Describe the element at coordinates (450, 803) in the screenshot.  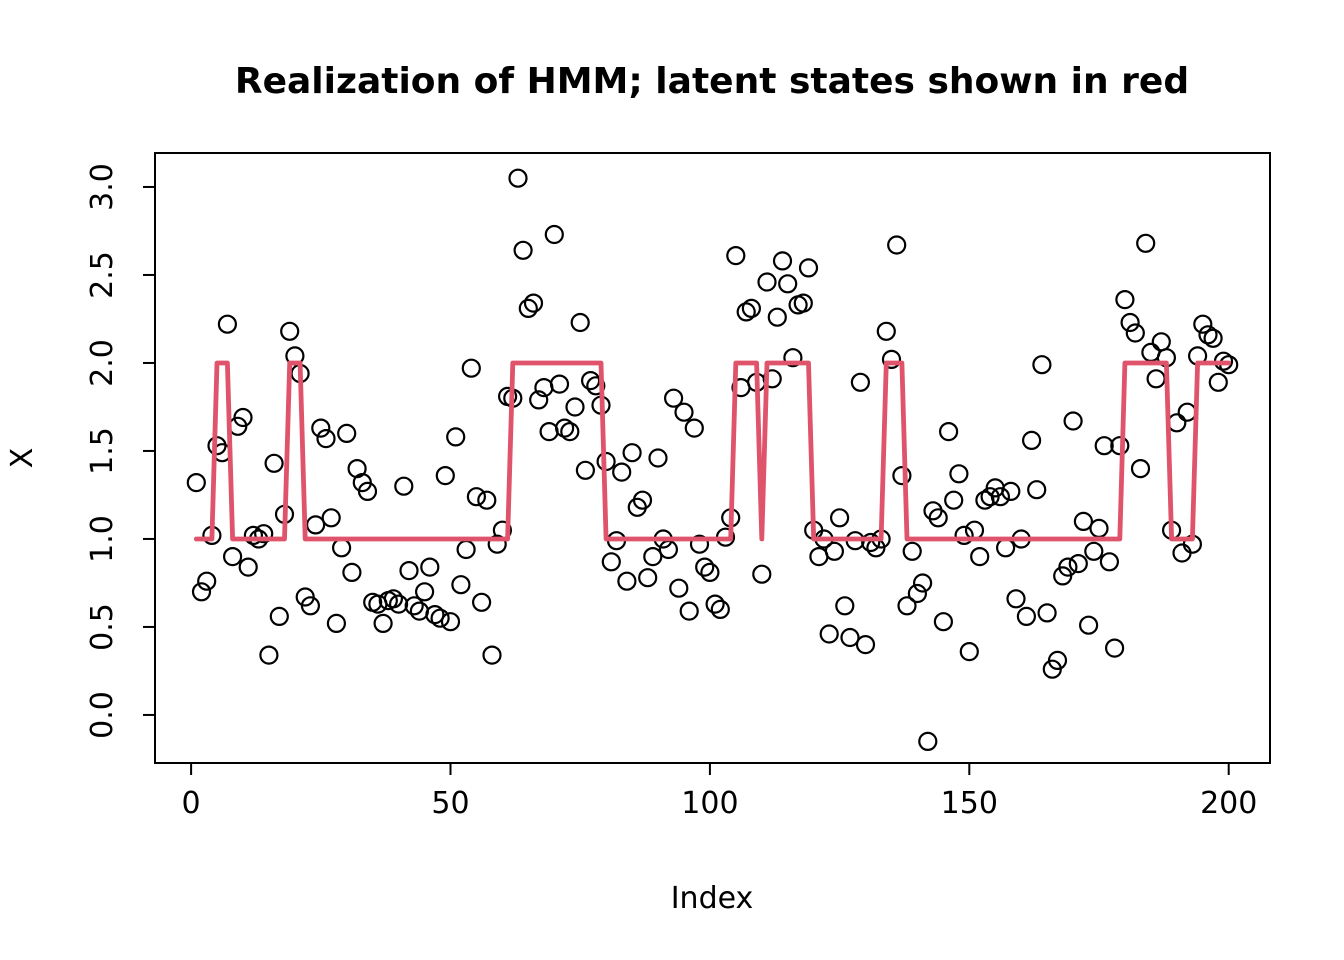
I see `x-tick-label: 50` at that location.